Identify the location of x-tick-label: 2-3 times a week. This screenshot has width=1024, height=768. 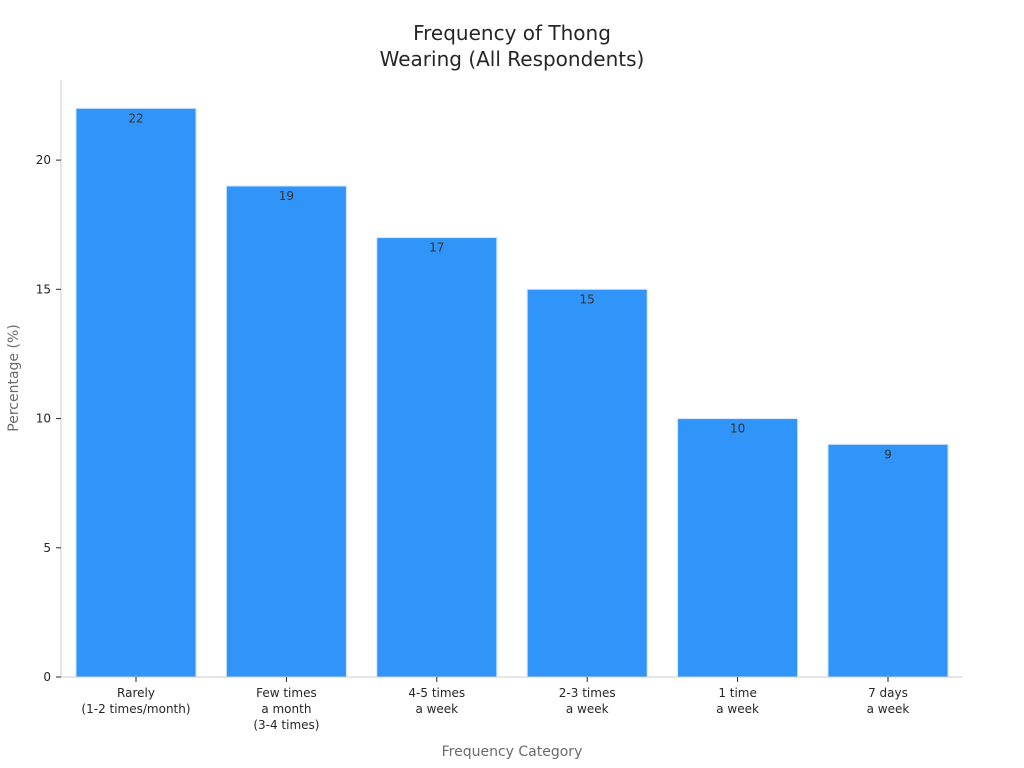
(587, 701).